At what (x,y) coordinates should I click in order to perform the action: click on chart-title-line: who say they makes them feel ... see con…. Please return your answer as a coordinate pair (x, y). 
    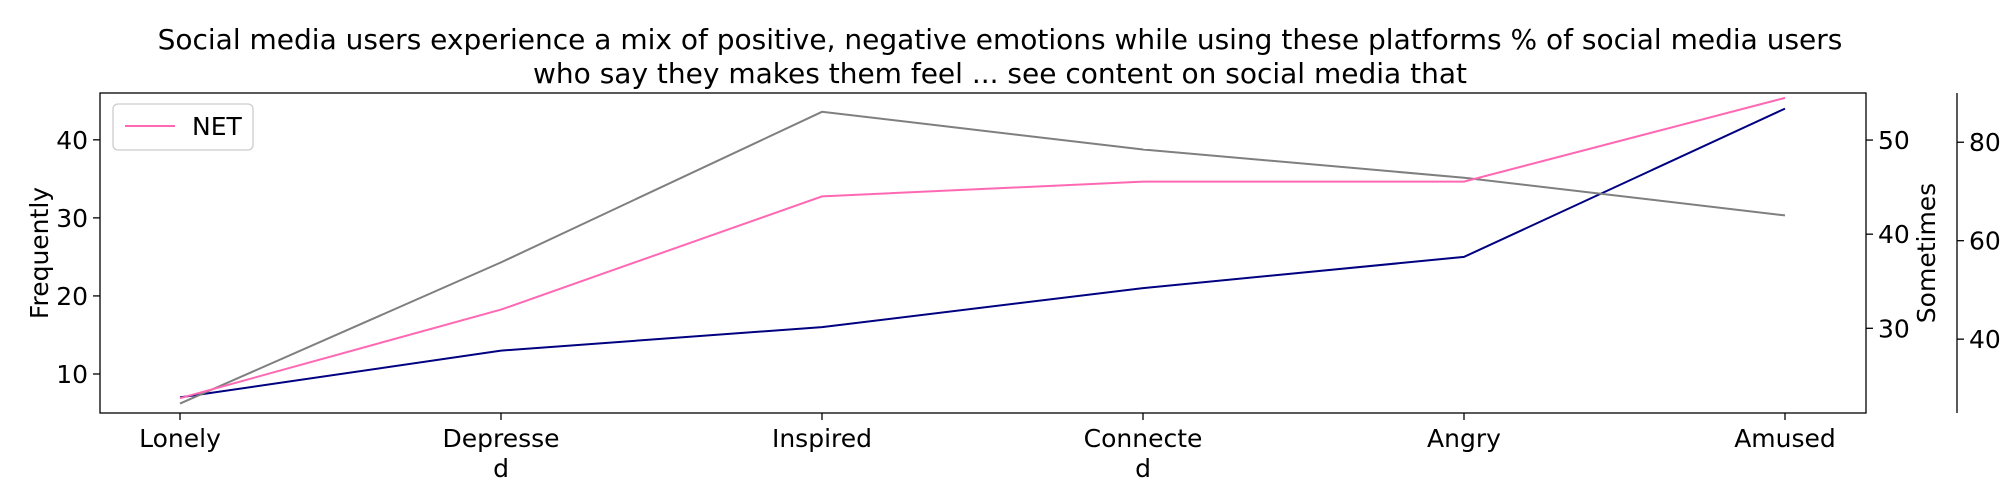
    Looking at the image, I should click on (1000, 73).